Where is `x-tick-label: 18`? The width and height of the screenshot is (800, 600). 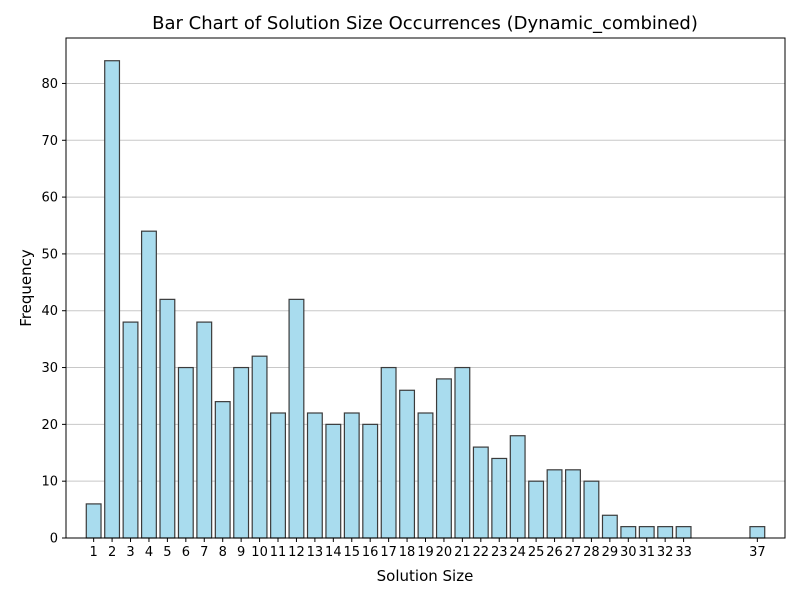 x-tick-label: 18 is located at coordinates (407, 552).